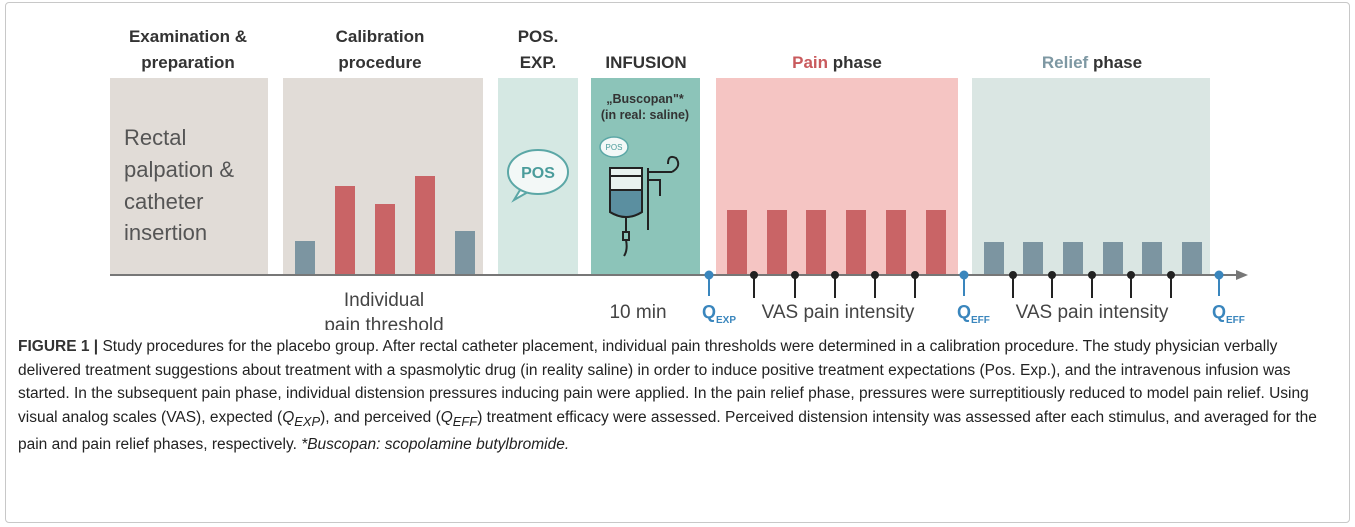 This screenshot has width=1355, height=527. Describe the element at coordinates (637, 312) in the screenshot. I see `below-label: 10 min` at that location.